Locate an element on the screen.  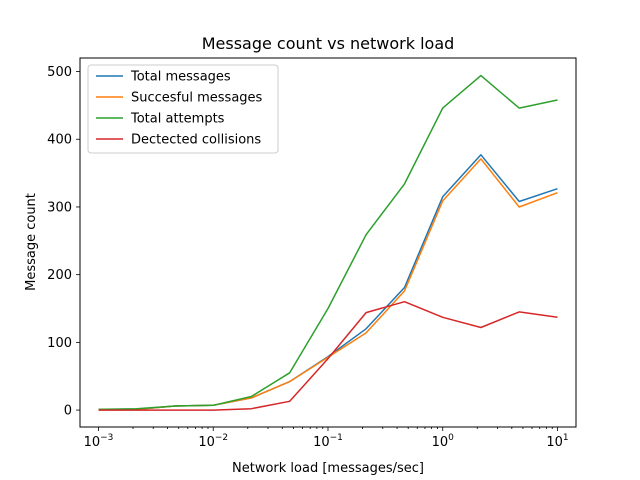
legend-box is located at coordinates (183, 109).